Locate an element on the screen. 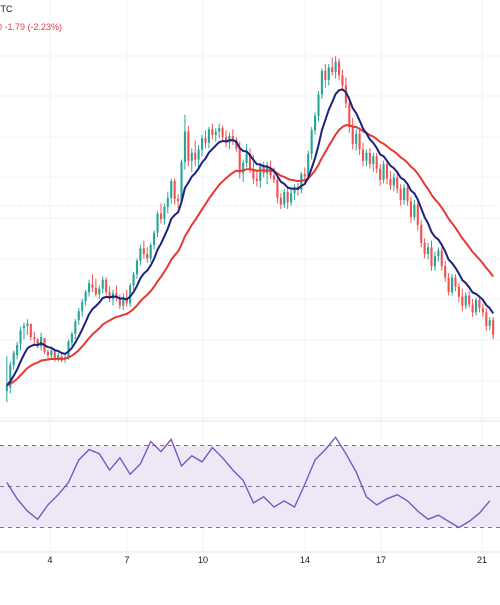 This screenshot has height=605, width=500. time-axis: 4 7 10 14 17 21 is located at coordinates (267, 560).